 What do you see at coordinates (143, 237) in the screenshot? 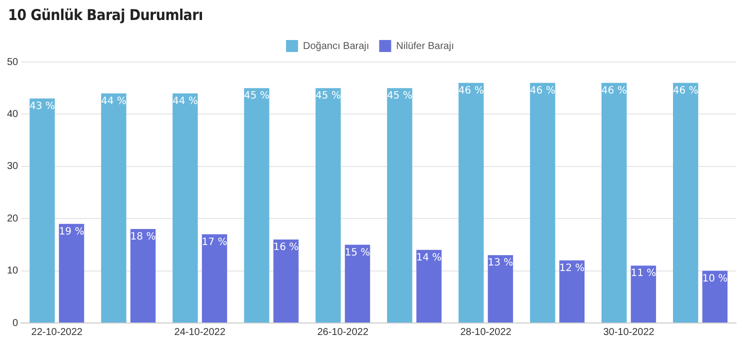
I see `data-label: 18 %` at bounding box center [143, 237].